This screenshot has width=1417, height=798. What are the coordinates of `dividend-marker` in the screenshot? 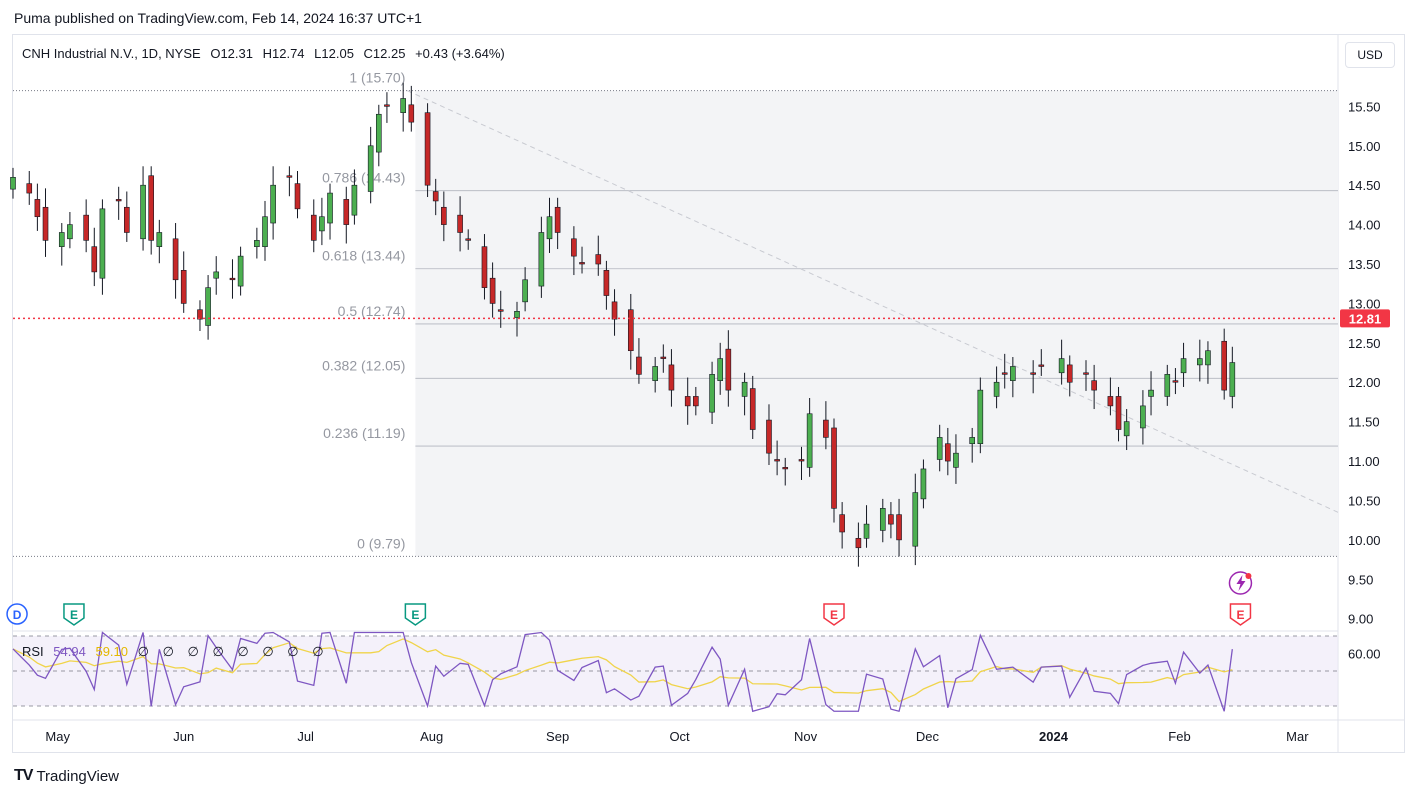 It's located at (17, 614).